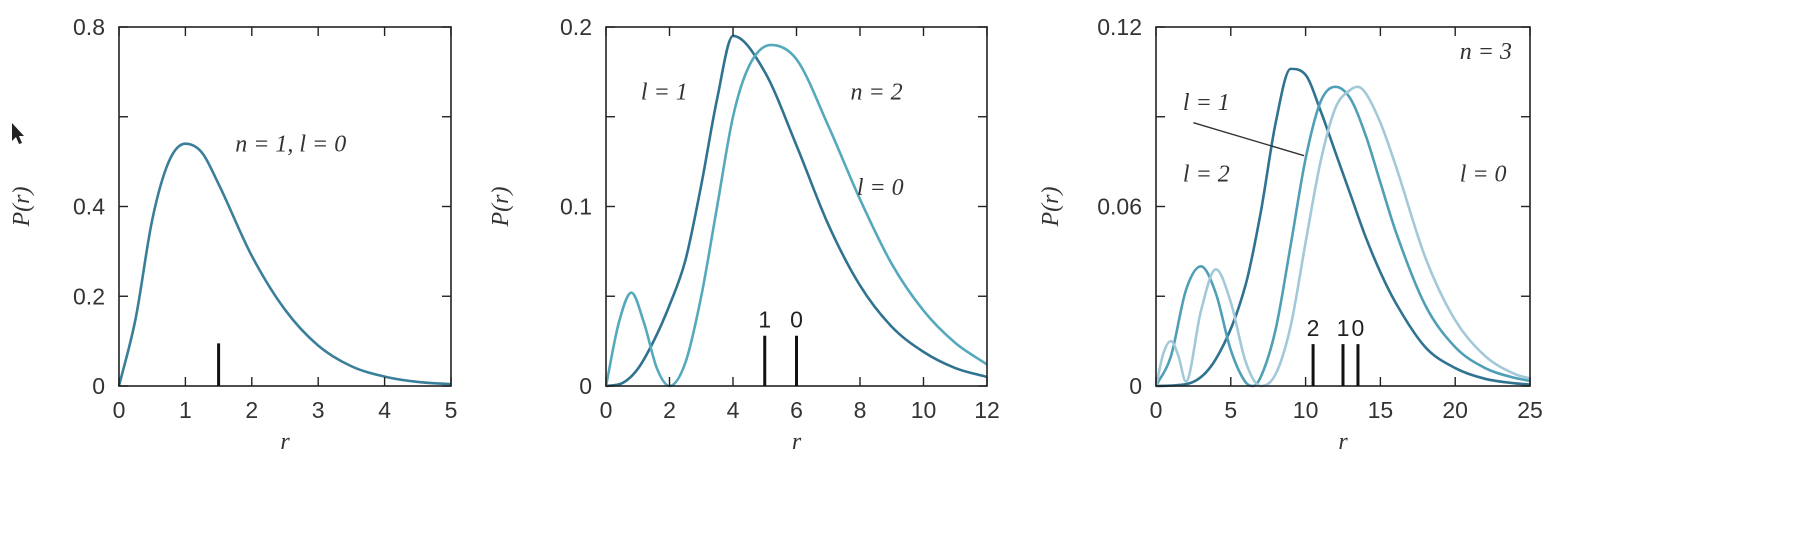 This screenshot has height=542, width=1799. I want to click on plot-frame, so click(285, 206).